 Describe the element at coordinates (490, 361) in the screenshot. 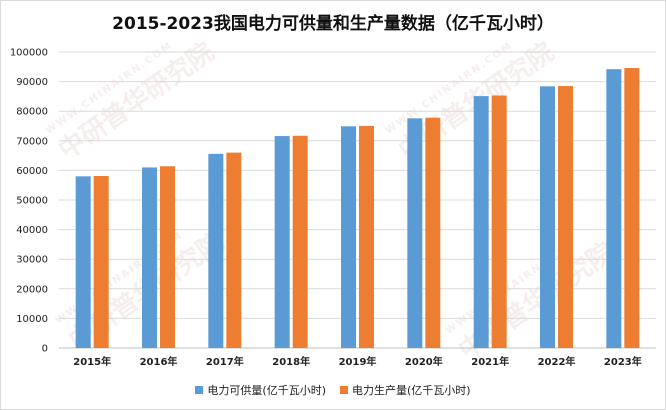

I see `x-tick-label: 2021年` at that location.